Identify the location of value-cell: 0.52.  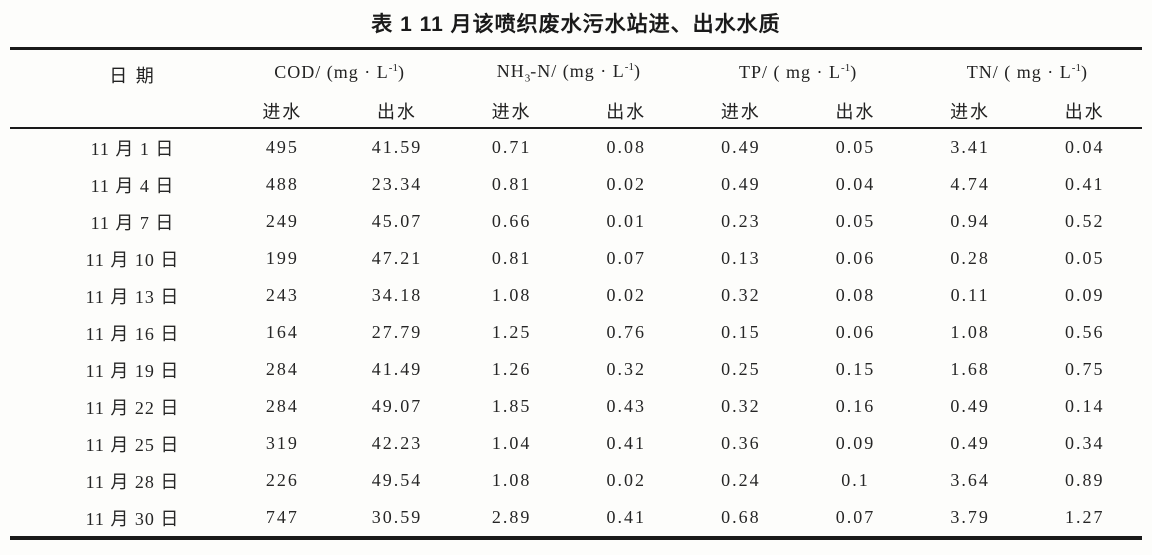
(1084, 221).